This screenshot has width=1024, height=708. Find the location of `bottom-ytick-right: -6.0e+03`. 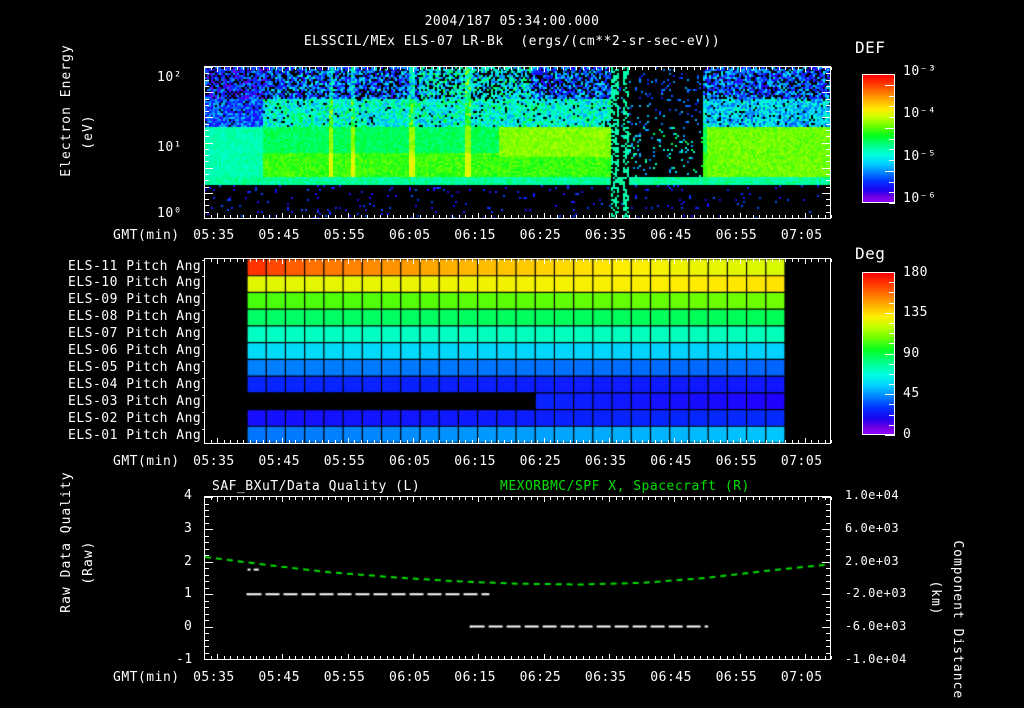

bottom-ytick-right: -6.0e+03 is located at coordinates (876, 626).